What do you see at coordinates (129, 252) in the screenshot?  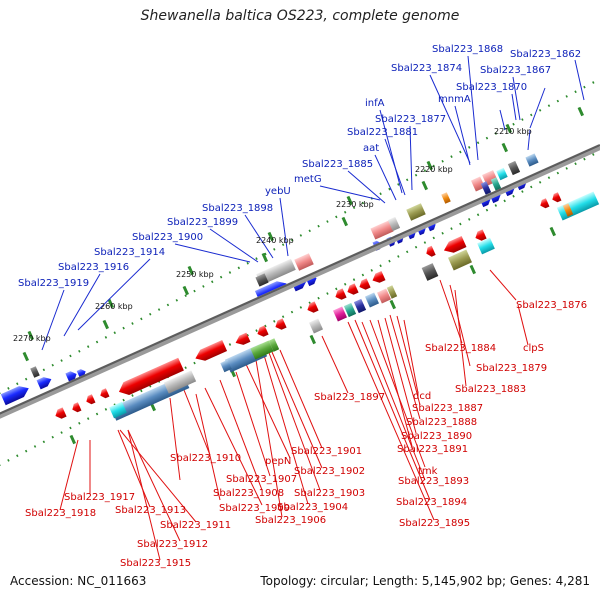 I see `gene-label: Sbal223_1914` at bounding box center [129, 252].